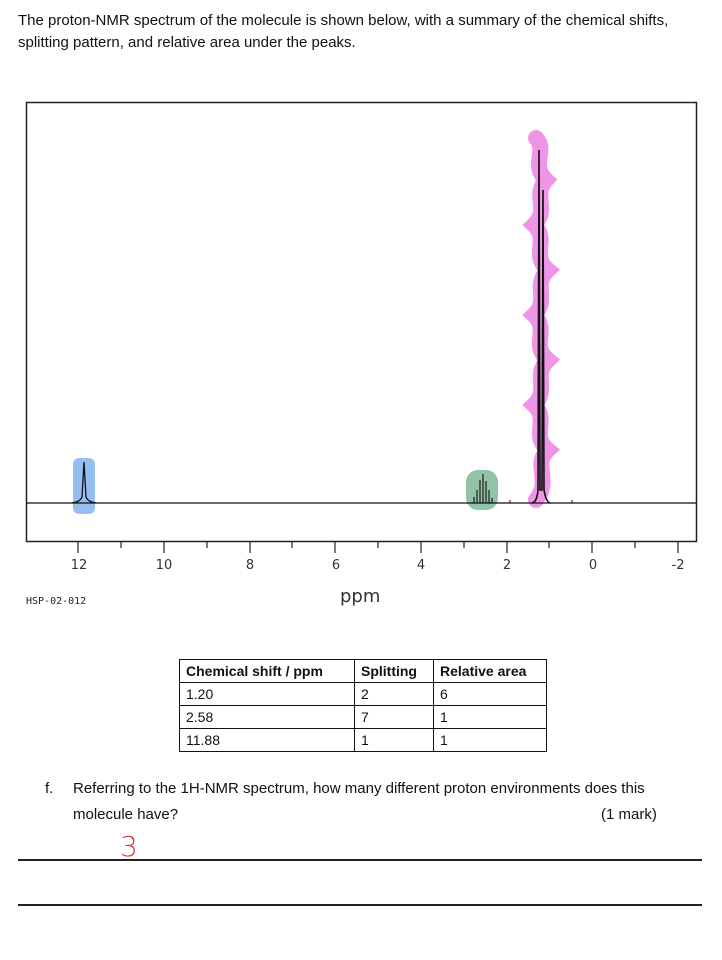  I want to click on tick-label-8: 8, so click(250, 565).